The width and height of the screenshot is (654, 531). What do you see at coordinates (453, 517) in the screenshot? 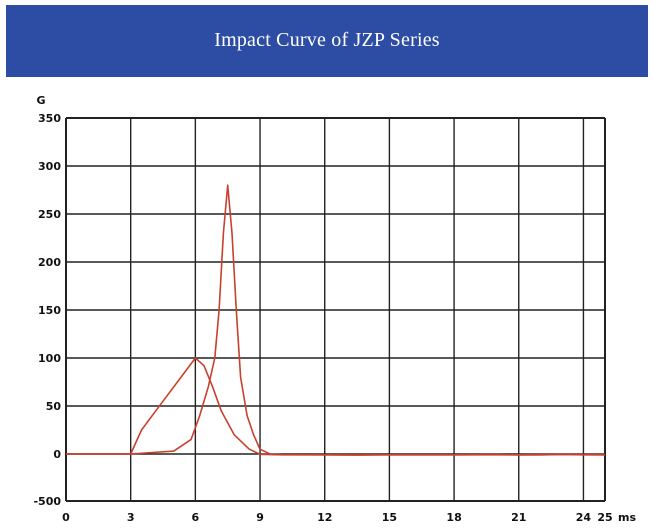
I see `x-tick-label: 18` at bounding box center [453, 517].